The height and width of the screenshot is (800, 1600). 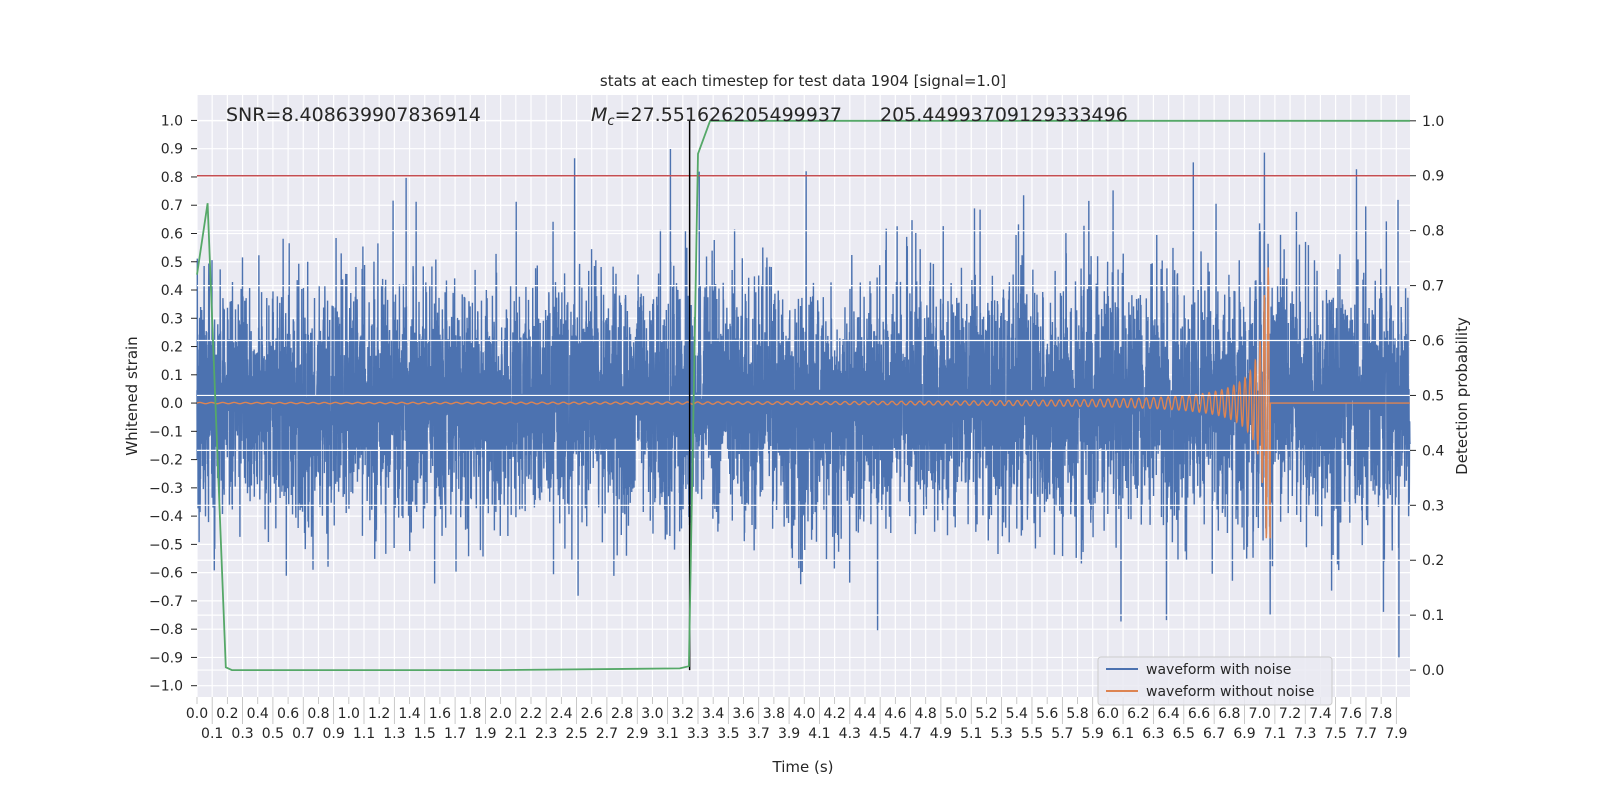 I want to click on x-tick-label: 7.7, so click(x=1366, y=734).